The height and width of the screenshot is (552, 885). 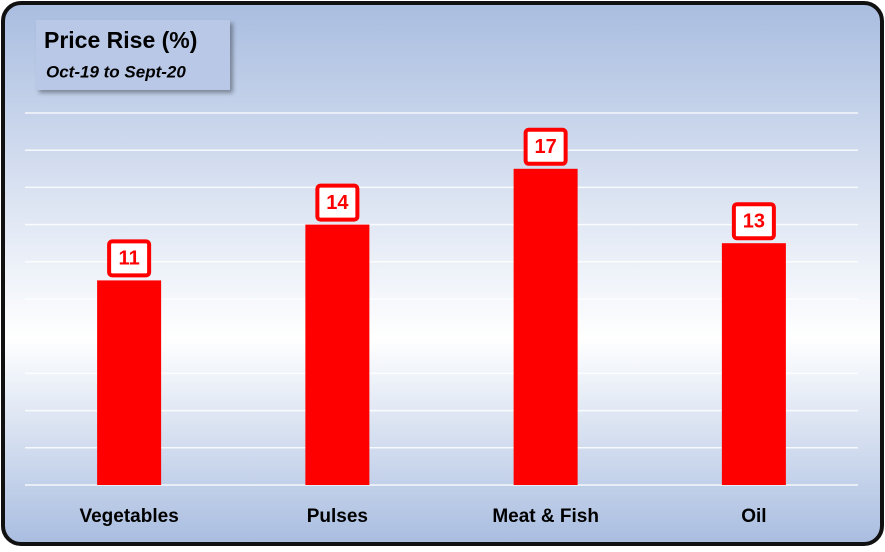 I want to click on title-box, so click(x=133, y=55).